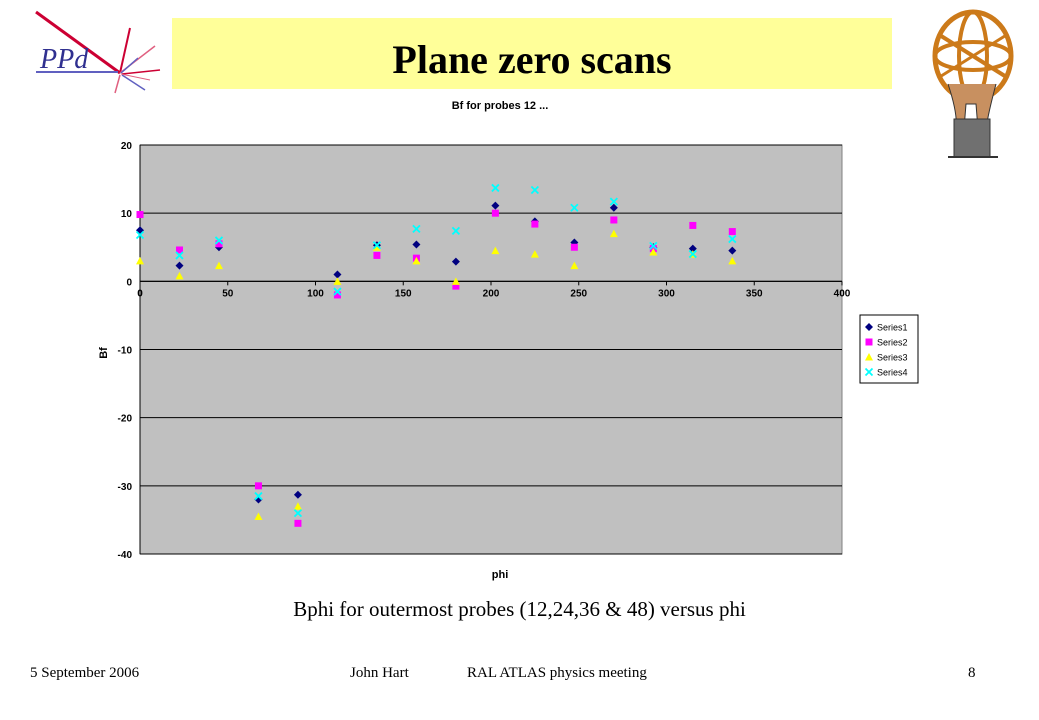 Image resolution: width=1039 pixels, height=720 pixels. What do you see at coordinates (125, 419) in the screenshot?
I see `y-tick-label: -20` at bounding box center [125, 419].